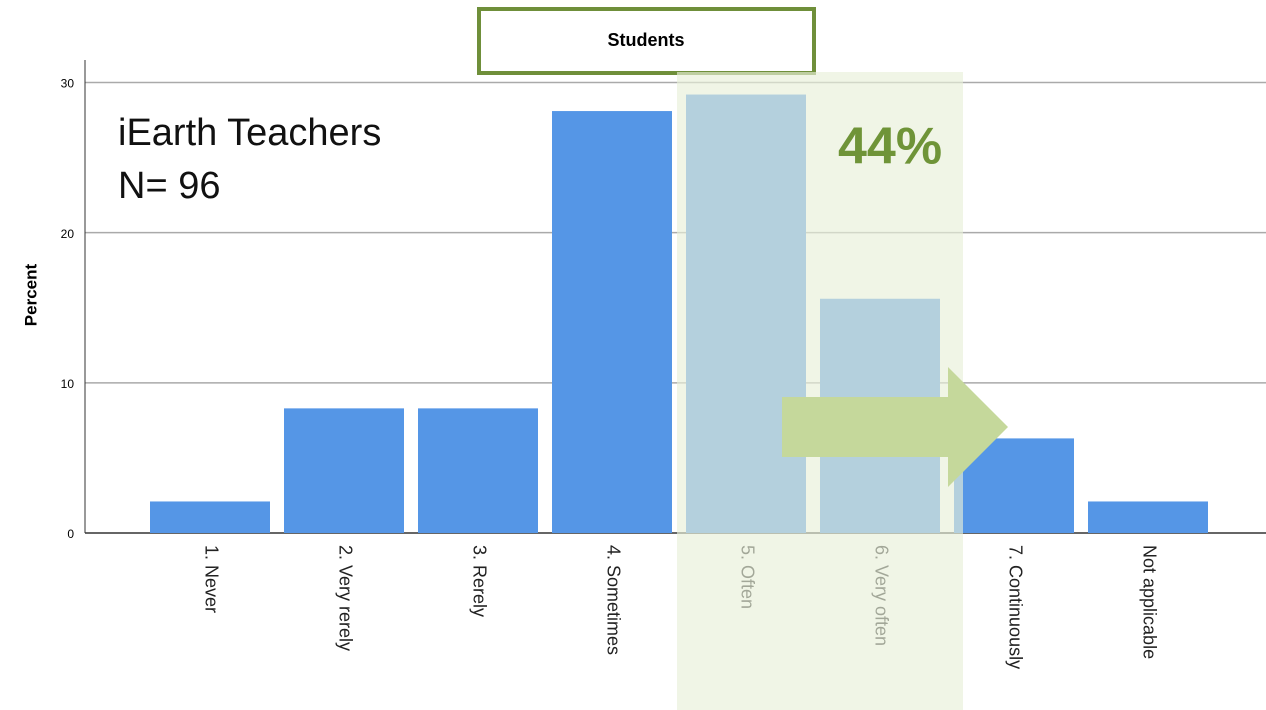  What do you see at coordinates (68, 84) in the screenshot?
I see `y-tick-label: 30` at bounding box center [68, 84].